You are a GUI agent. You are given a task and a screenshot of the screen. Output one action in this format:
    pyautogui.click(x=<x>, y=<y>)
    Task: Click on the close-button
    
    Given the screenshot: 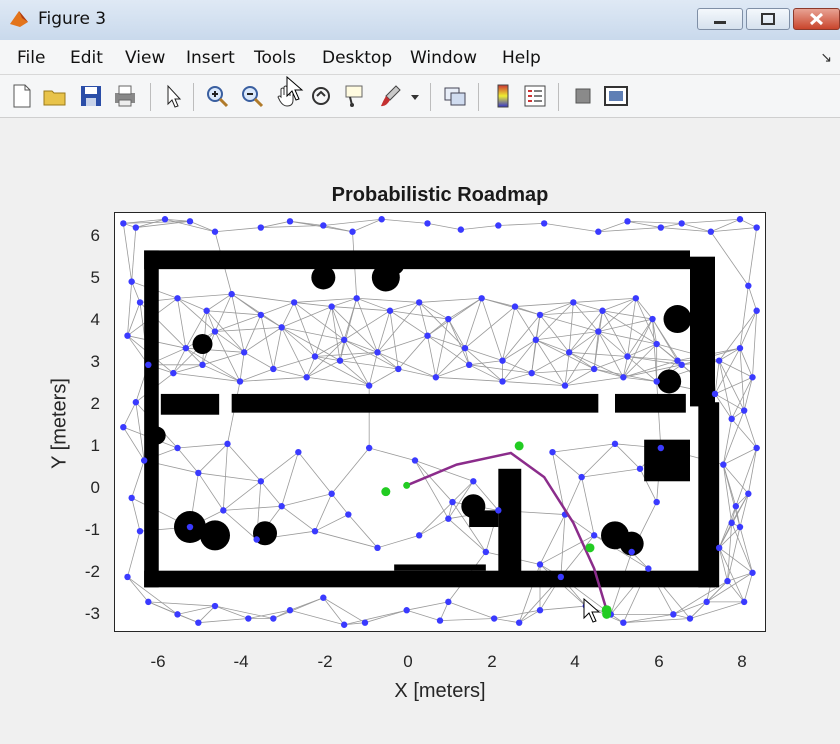 What is the action you would take?
    pyautogui.click(x=816, y=19)
    